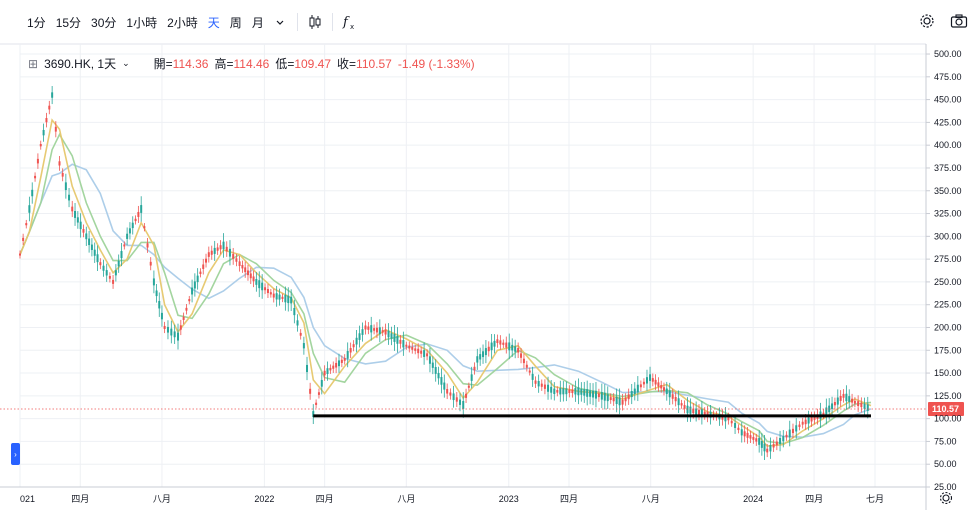 Image resolution: width=980 pixels, height=520 pixels. What do you see at coordinates (163, 64) in the screenshot?
I see `open-label: 開=` at bounding box center [163, 64].